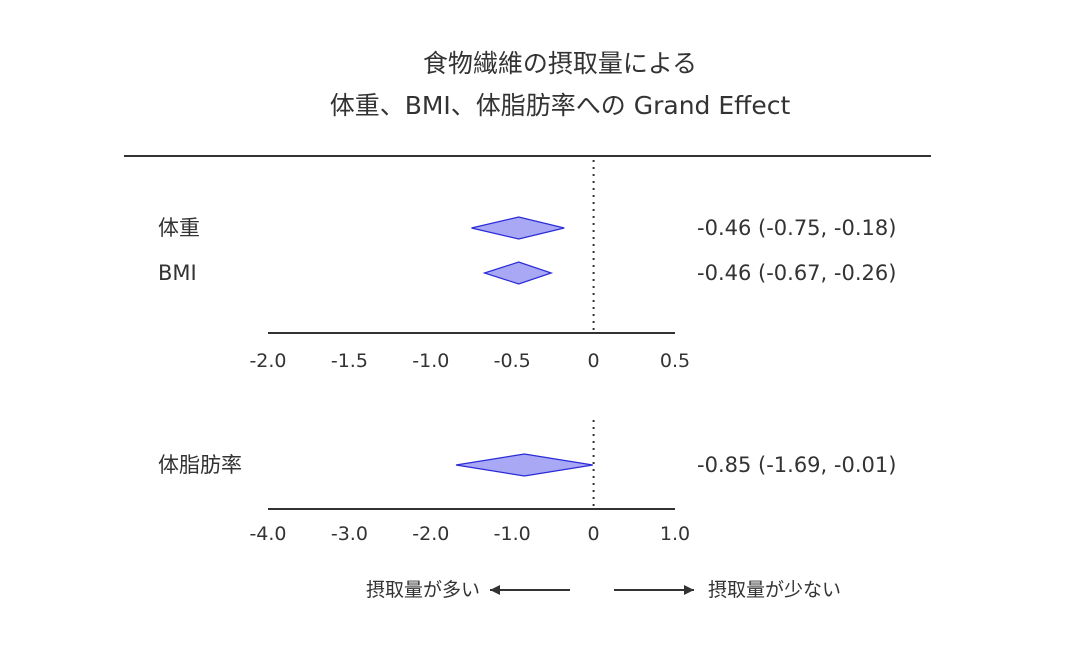 This screenshot has width=1076, height=650. I want to click on ci-text: -0.46 (-0.67, -0.26), so click(796, 273).